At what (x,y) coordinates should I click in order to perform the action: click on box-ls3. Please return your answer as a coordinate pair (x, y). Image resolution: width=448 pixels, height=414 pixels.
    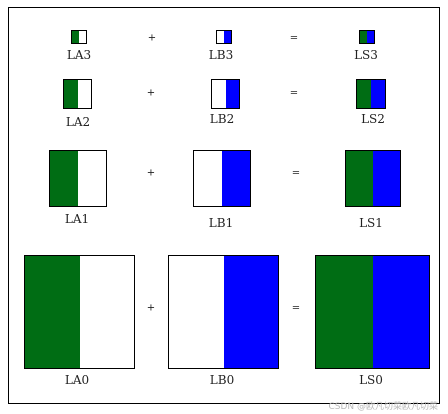
    Looking at the image, I should click on (367, 37).